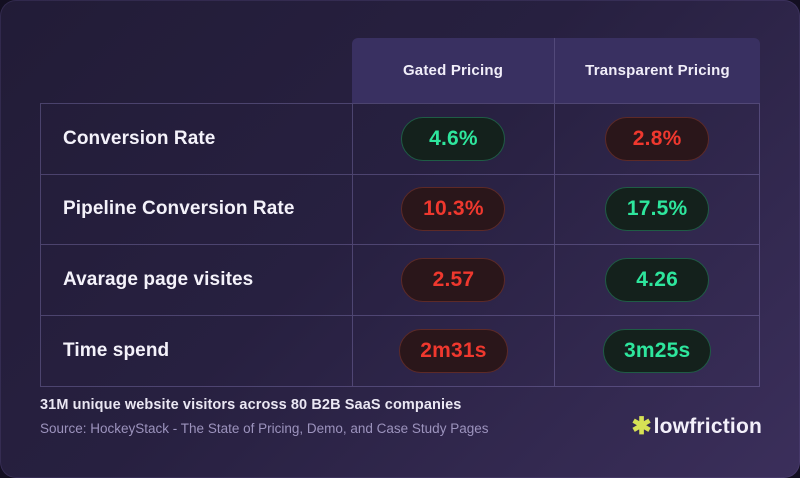  I want to click on transparent-value-cell: 2.8%, so click(656, 139).